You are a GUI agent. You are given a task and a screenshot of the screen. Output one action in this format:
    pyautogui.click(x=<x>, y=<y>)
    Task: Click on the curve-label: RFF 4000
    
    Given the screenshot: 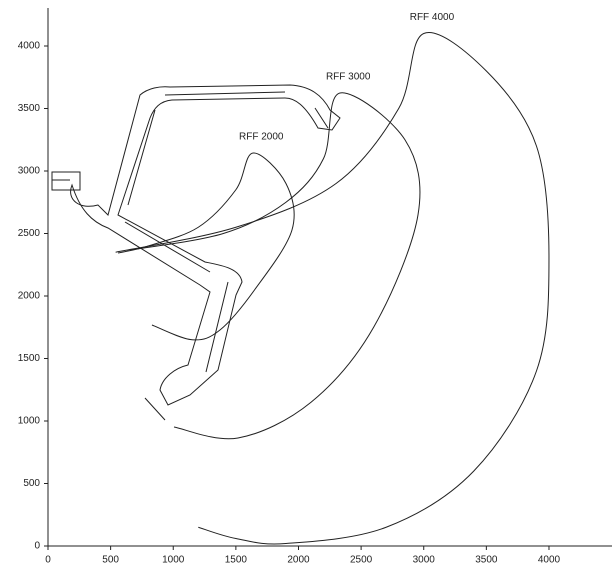 What is the action you would take?
    pyautogui.click(x=432, y=17)
    